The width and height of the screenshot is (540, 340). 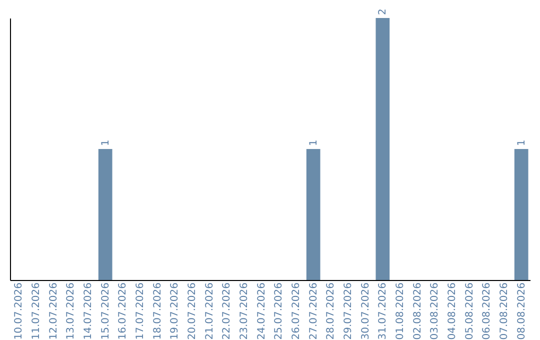 What do you see at coordinates (383, 311) in the screenshot?
I see `x-tick-label: 31.07.2026` at bounding box center [383, 311].